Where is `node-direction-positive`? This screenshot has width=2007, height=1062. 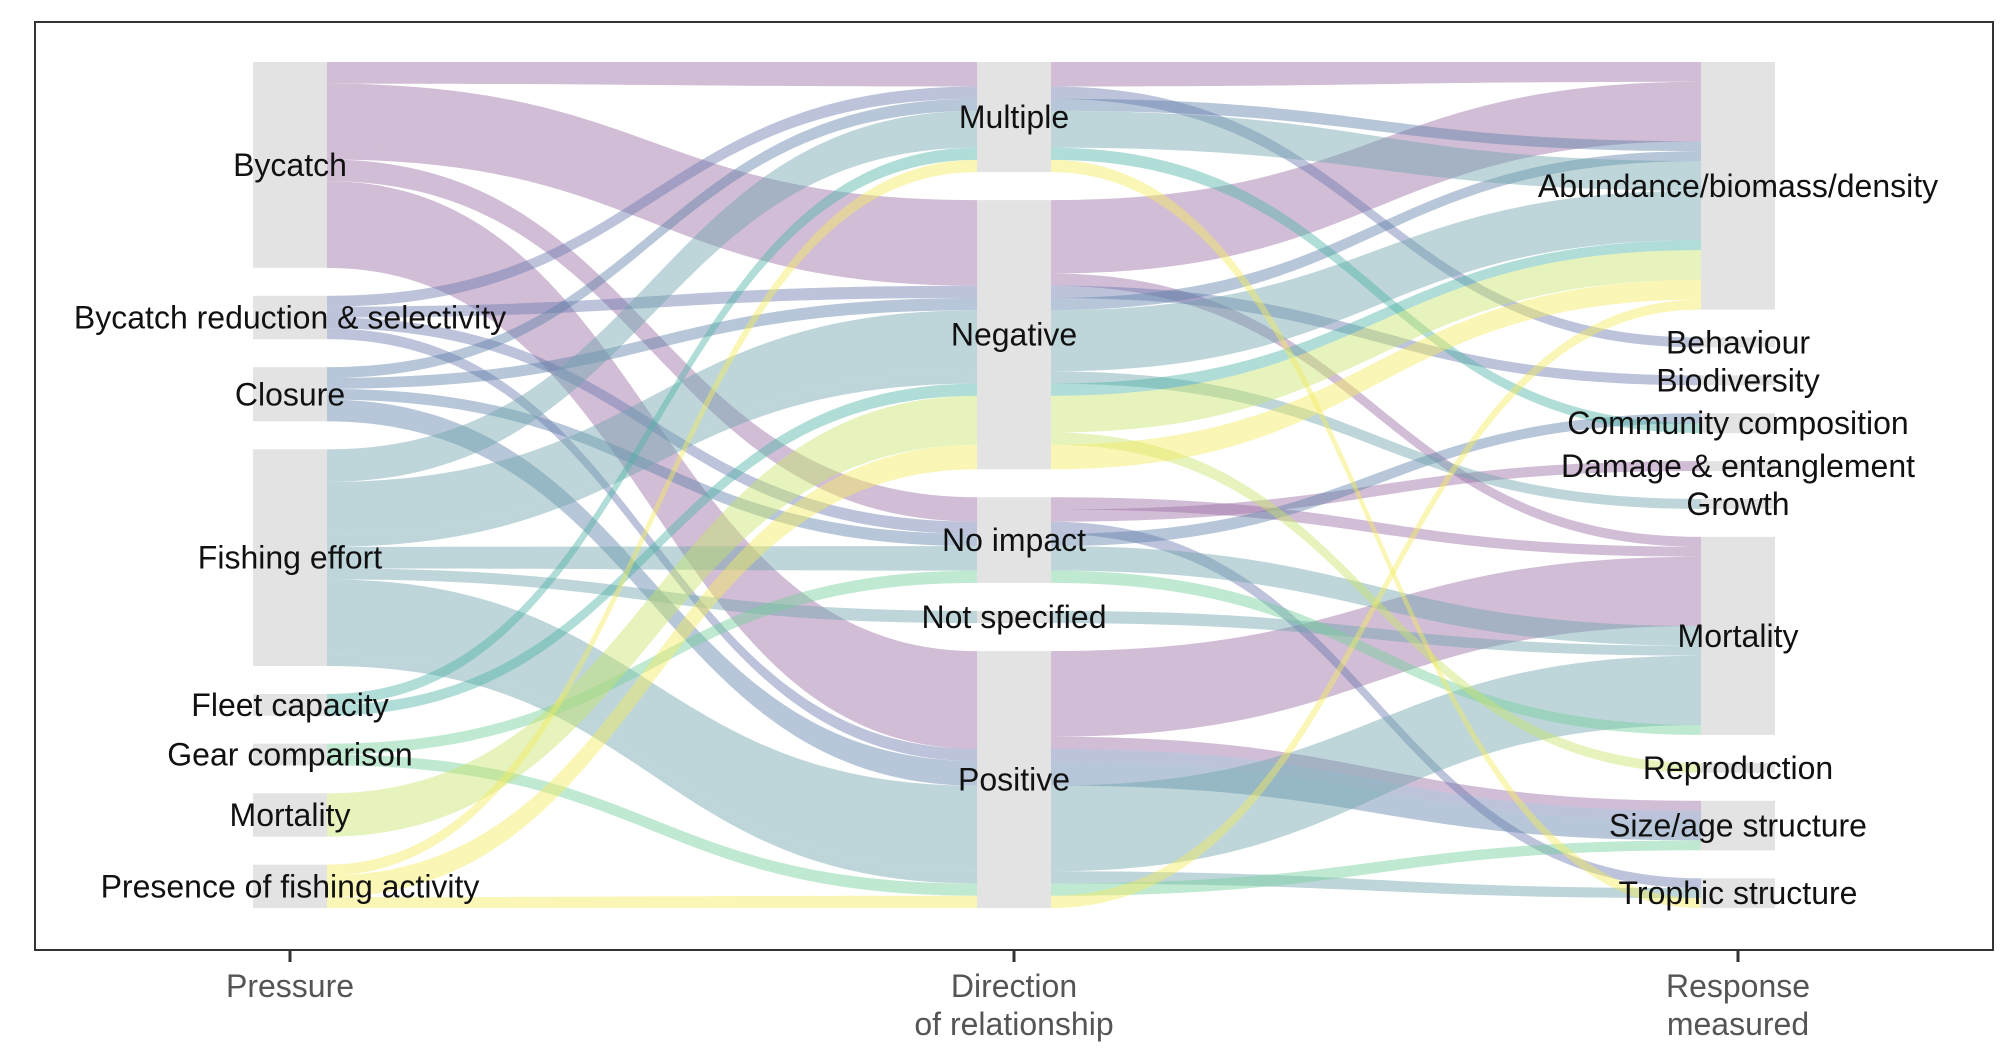 node-direction-positive is located at coordinates (1014, 779).